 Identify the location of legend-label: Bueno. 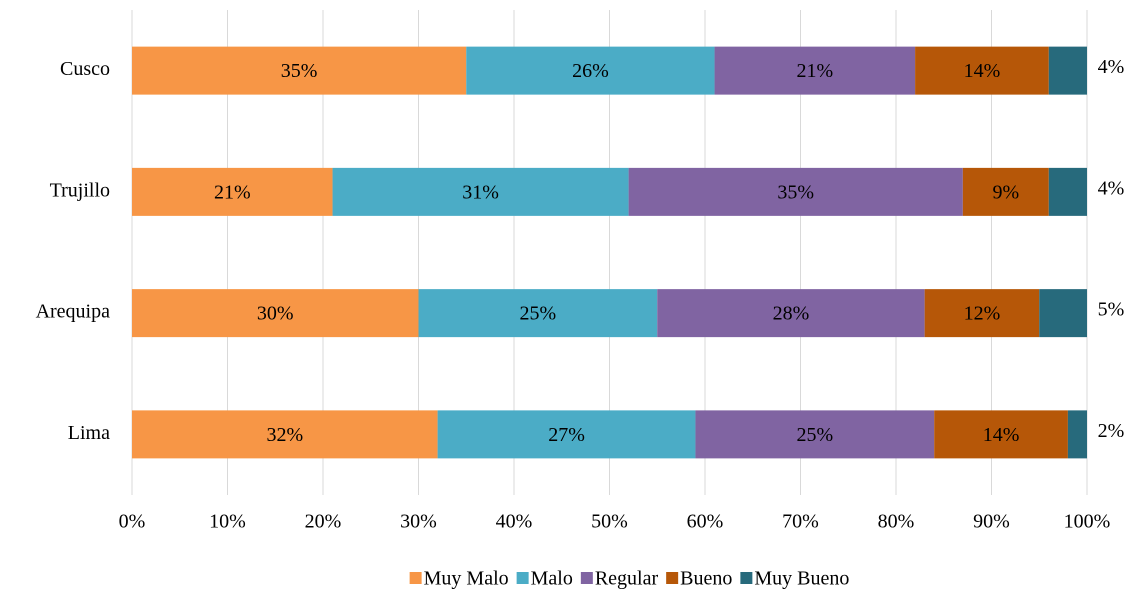
(706, 579).